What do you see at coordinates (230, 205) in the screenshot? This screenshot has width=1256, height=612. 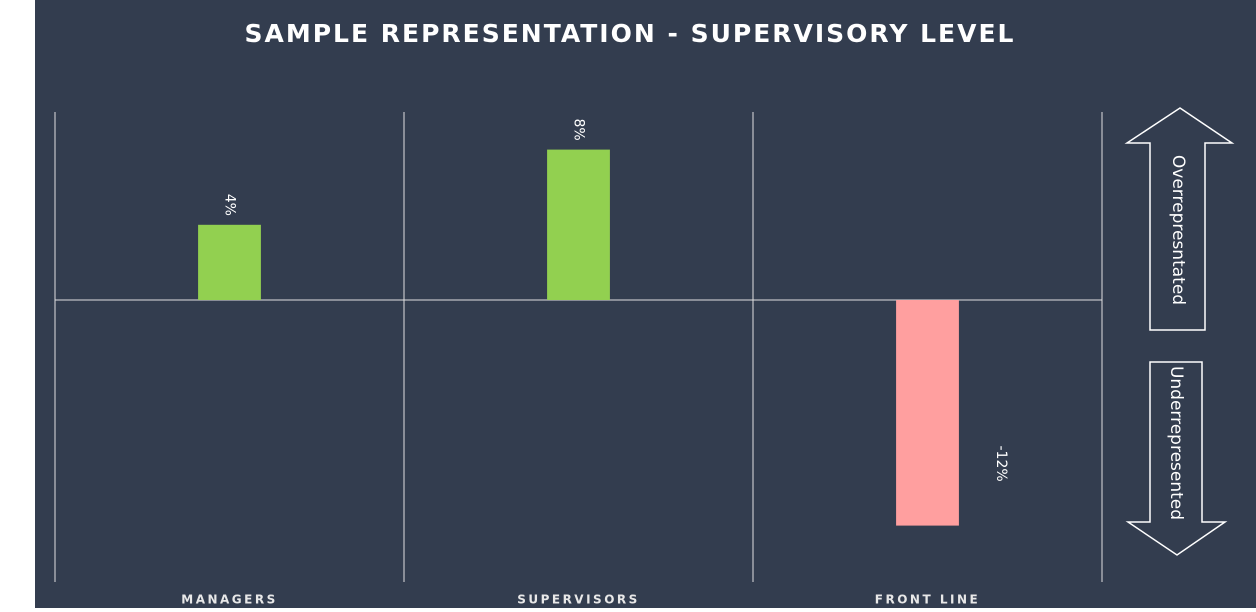 I see `value-label: 4%` at bounding box center [230, 205].